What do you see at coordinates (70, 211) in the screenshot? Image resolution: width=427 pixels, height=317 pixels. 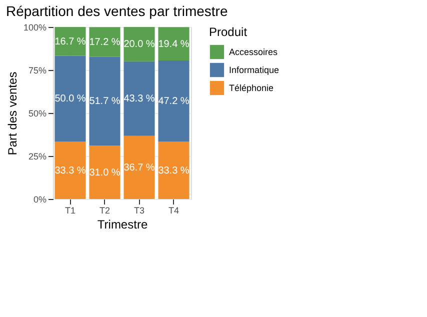 I see `x-tick-label: T1` at bounding box center [70, 211].